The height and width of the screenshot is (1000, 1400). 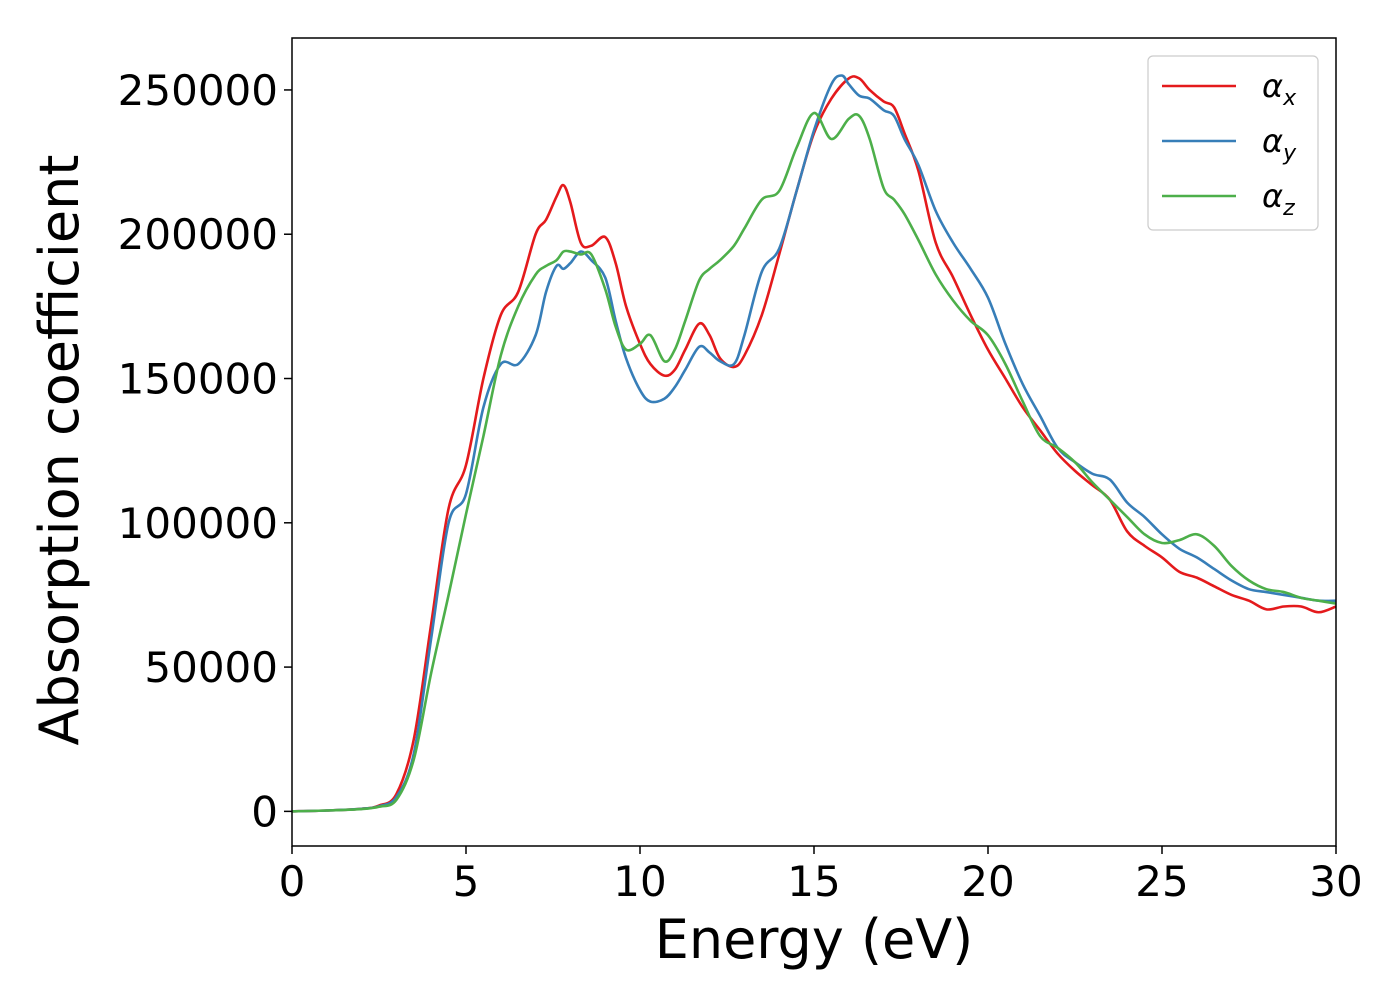 I want to click on legend-label-x: αx, so click(x=1279, y=89).